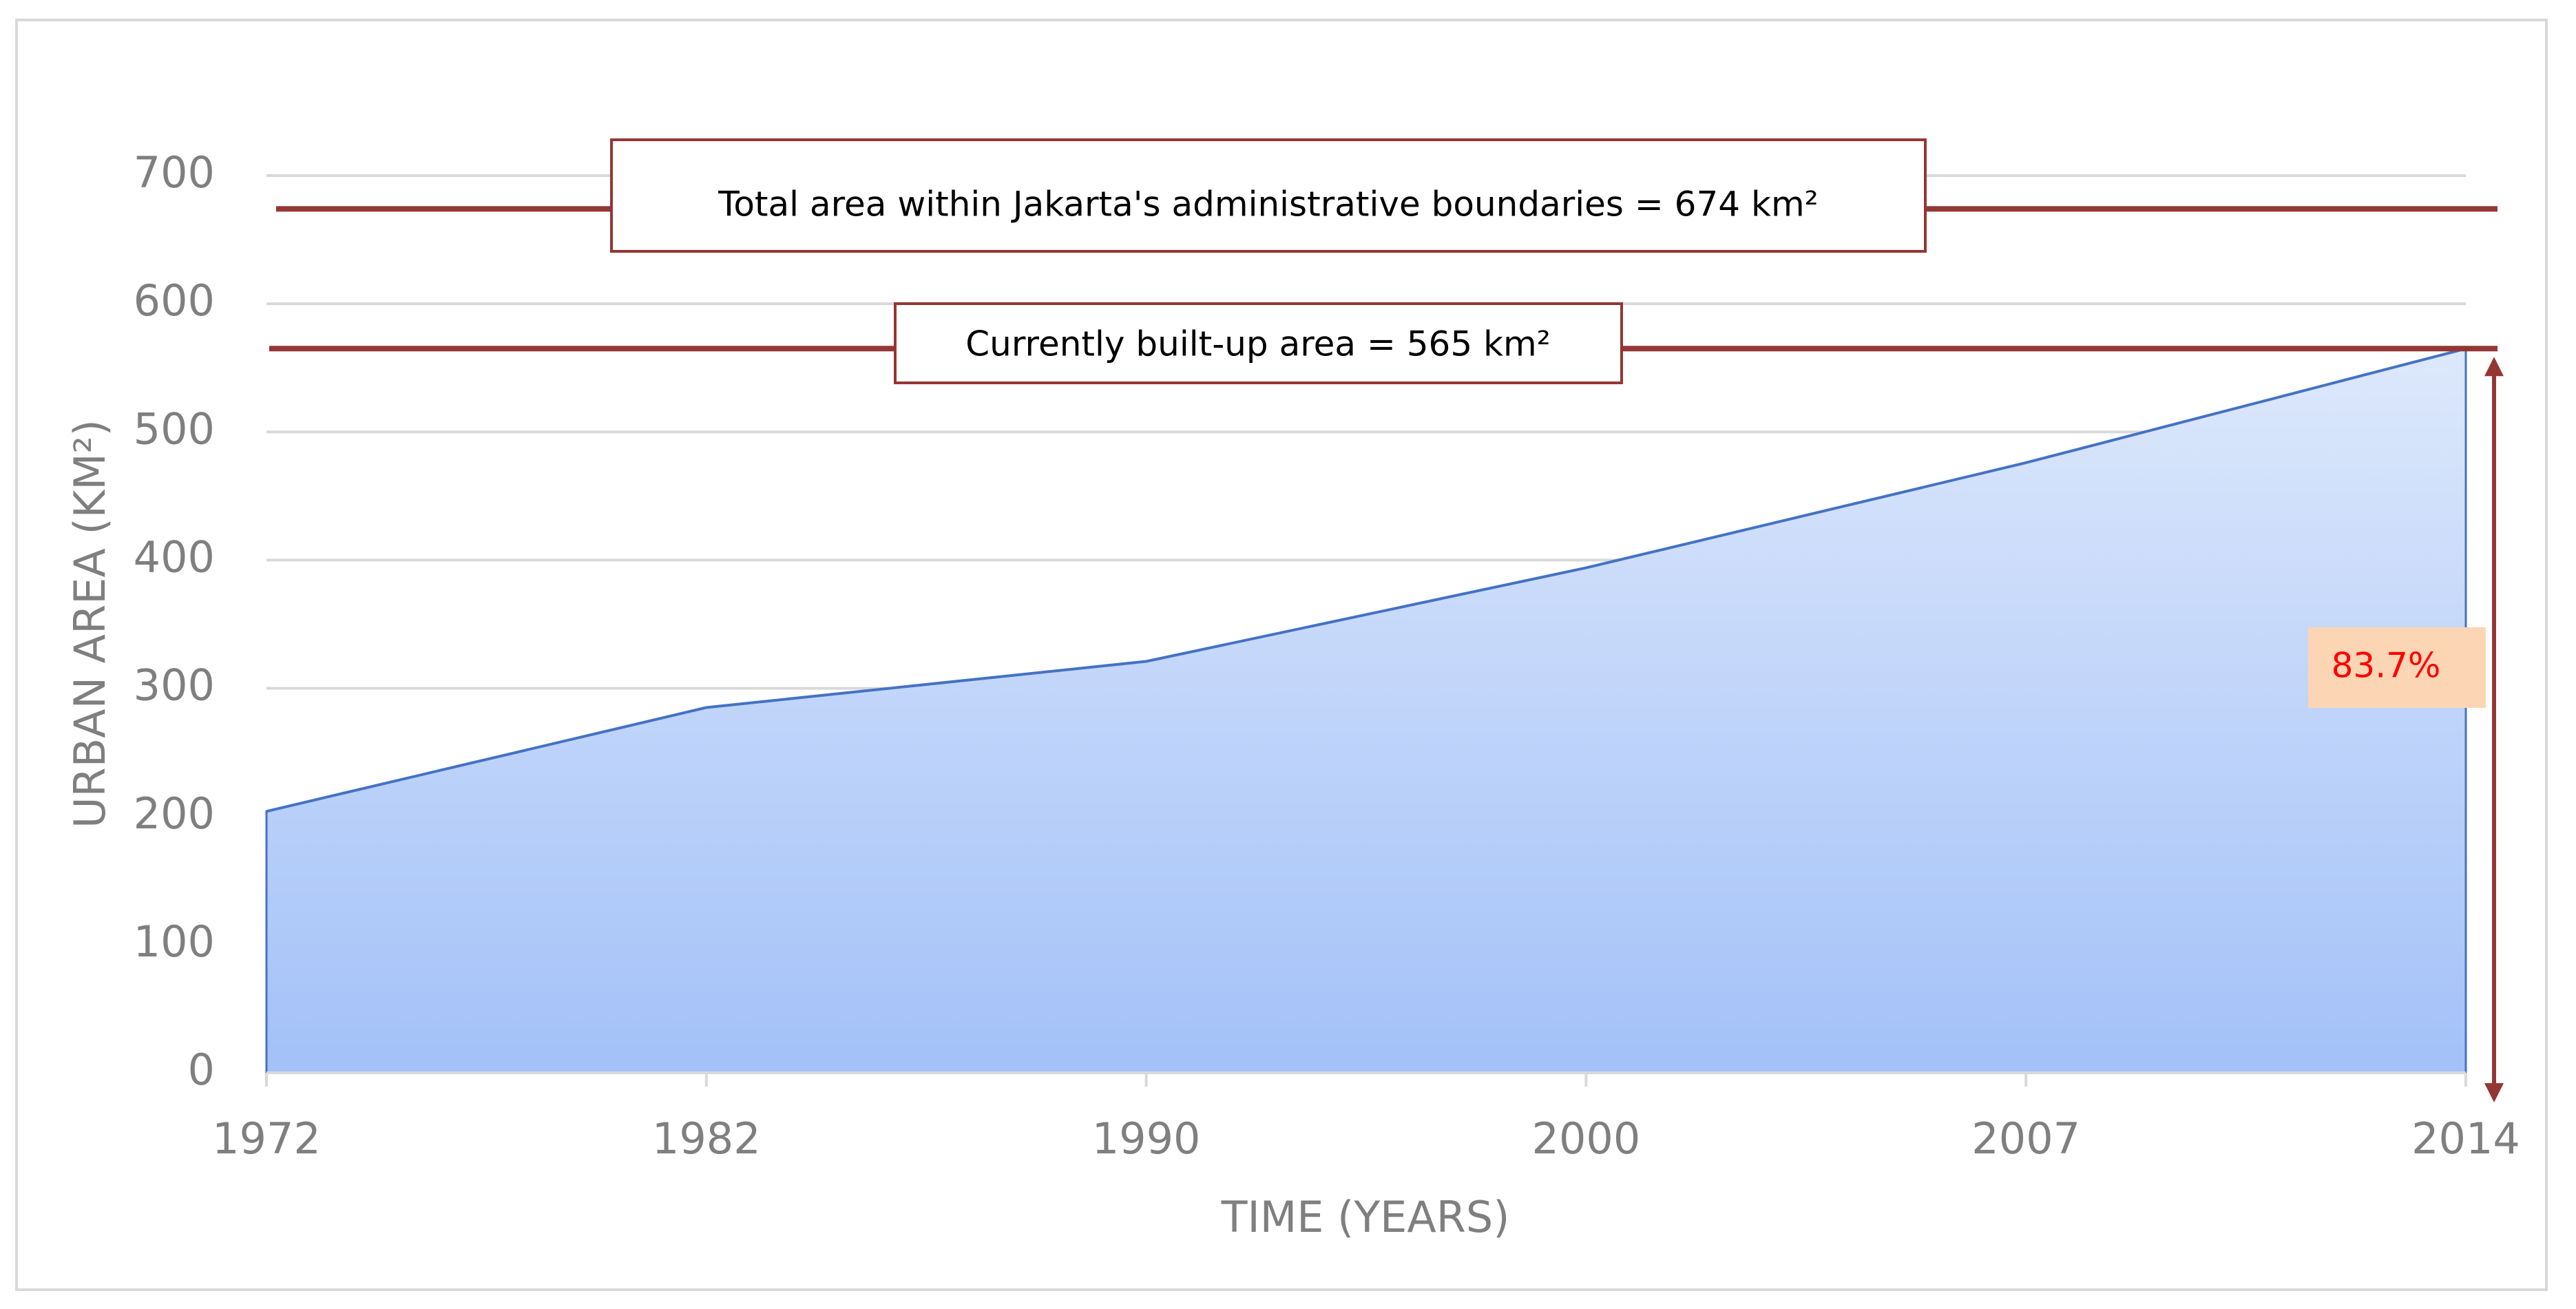 The image size is (2576, 1309). What do you see at coordinates (266, 1138) in the screenshot?
I see `x-tick-label: 1972` at bounding box center [266, 1138].